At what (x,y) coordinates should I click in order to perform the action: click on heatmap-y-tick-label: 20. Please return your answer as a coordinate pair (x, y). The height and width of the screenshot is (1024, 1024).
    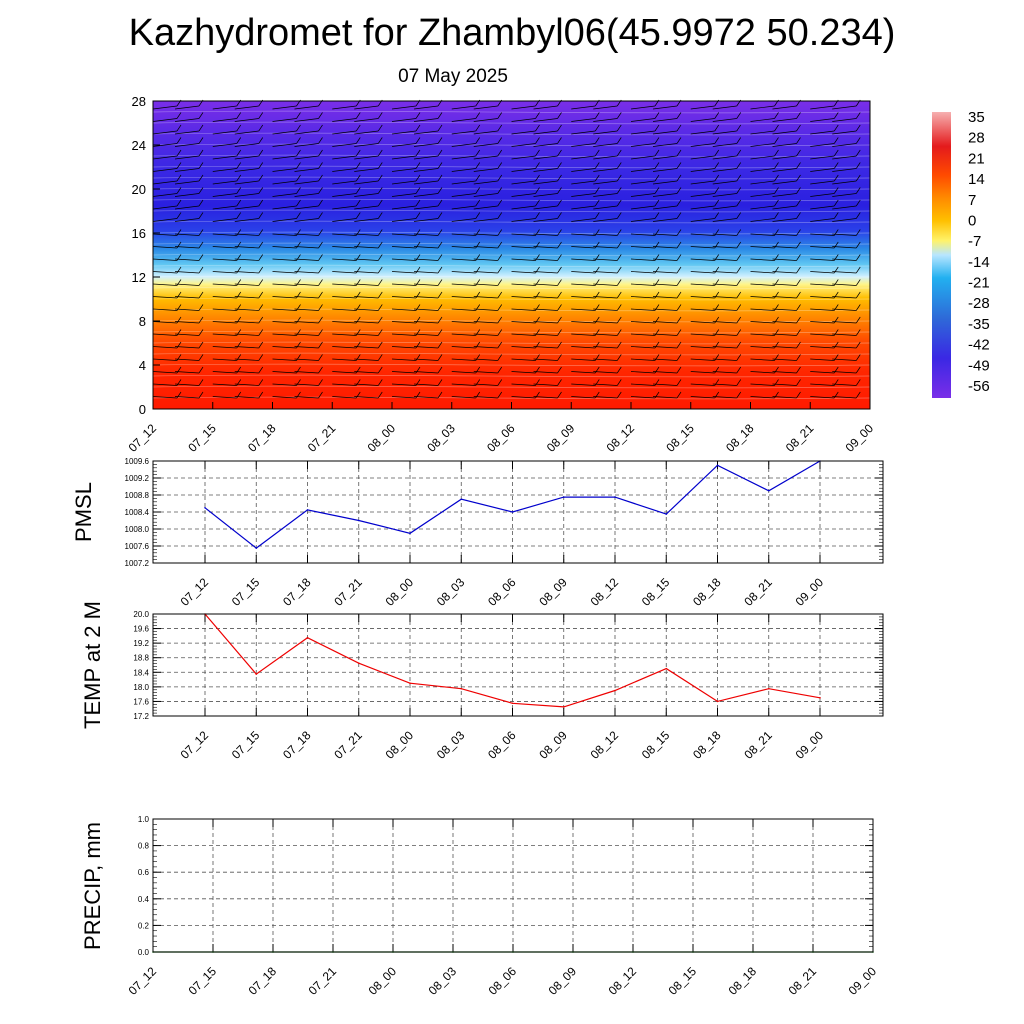
    Looking at the image, I should click on (139, 189).